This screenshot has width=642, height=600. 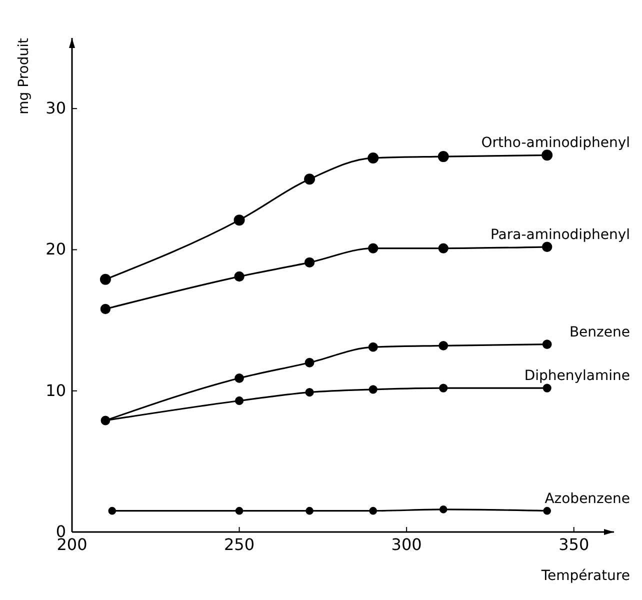 I want to click on x-axis-title: Température, so click(x=585, y=576).